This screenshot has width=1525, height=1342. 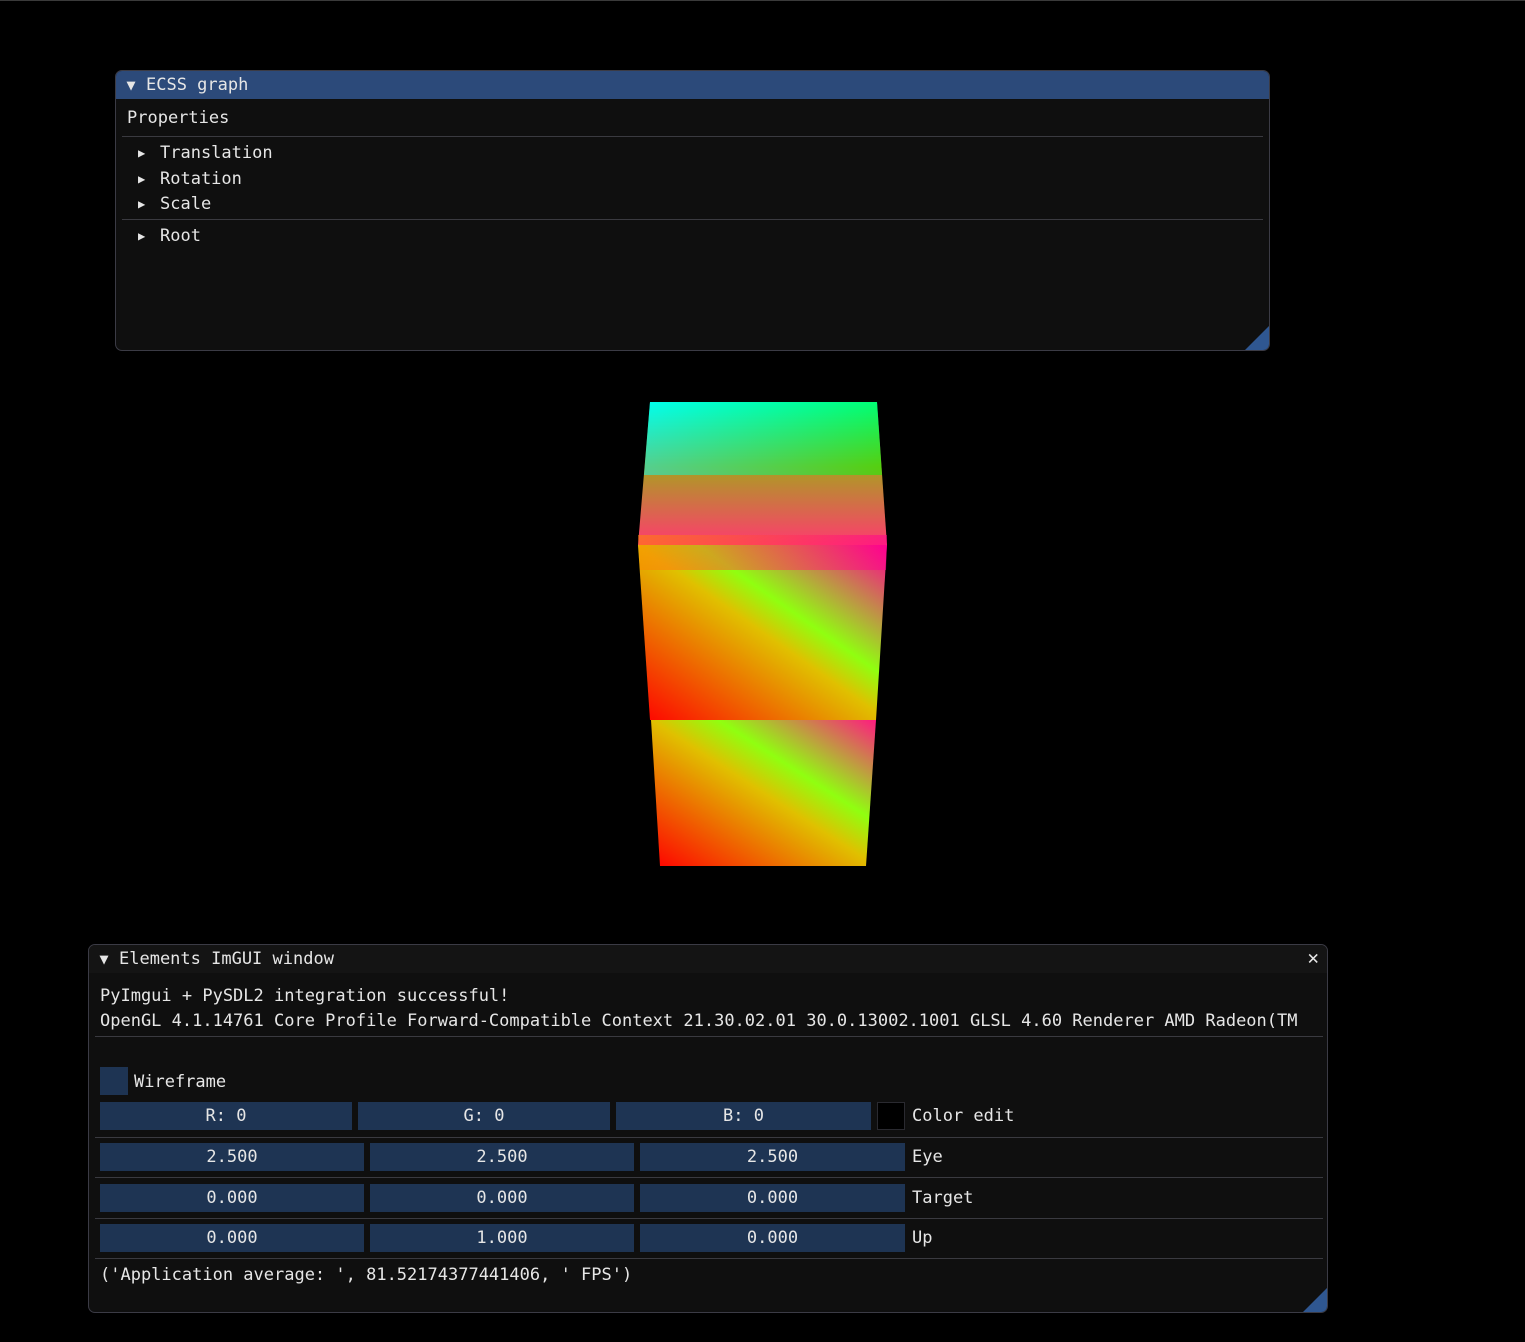 What do you see at coordinates (762, 552) in the screenshot?
I see `middle-band-tint` at bounding box center [762, 552].